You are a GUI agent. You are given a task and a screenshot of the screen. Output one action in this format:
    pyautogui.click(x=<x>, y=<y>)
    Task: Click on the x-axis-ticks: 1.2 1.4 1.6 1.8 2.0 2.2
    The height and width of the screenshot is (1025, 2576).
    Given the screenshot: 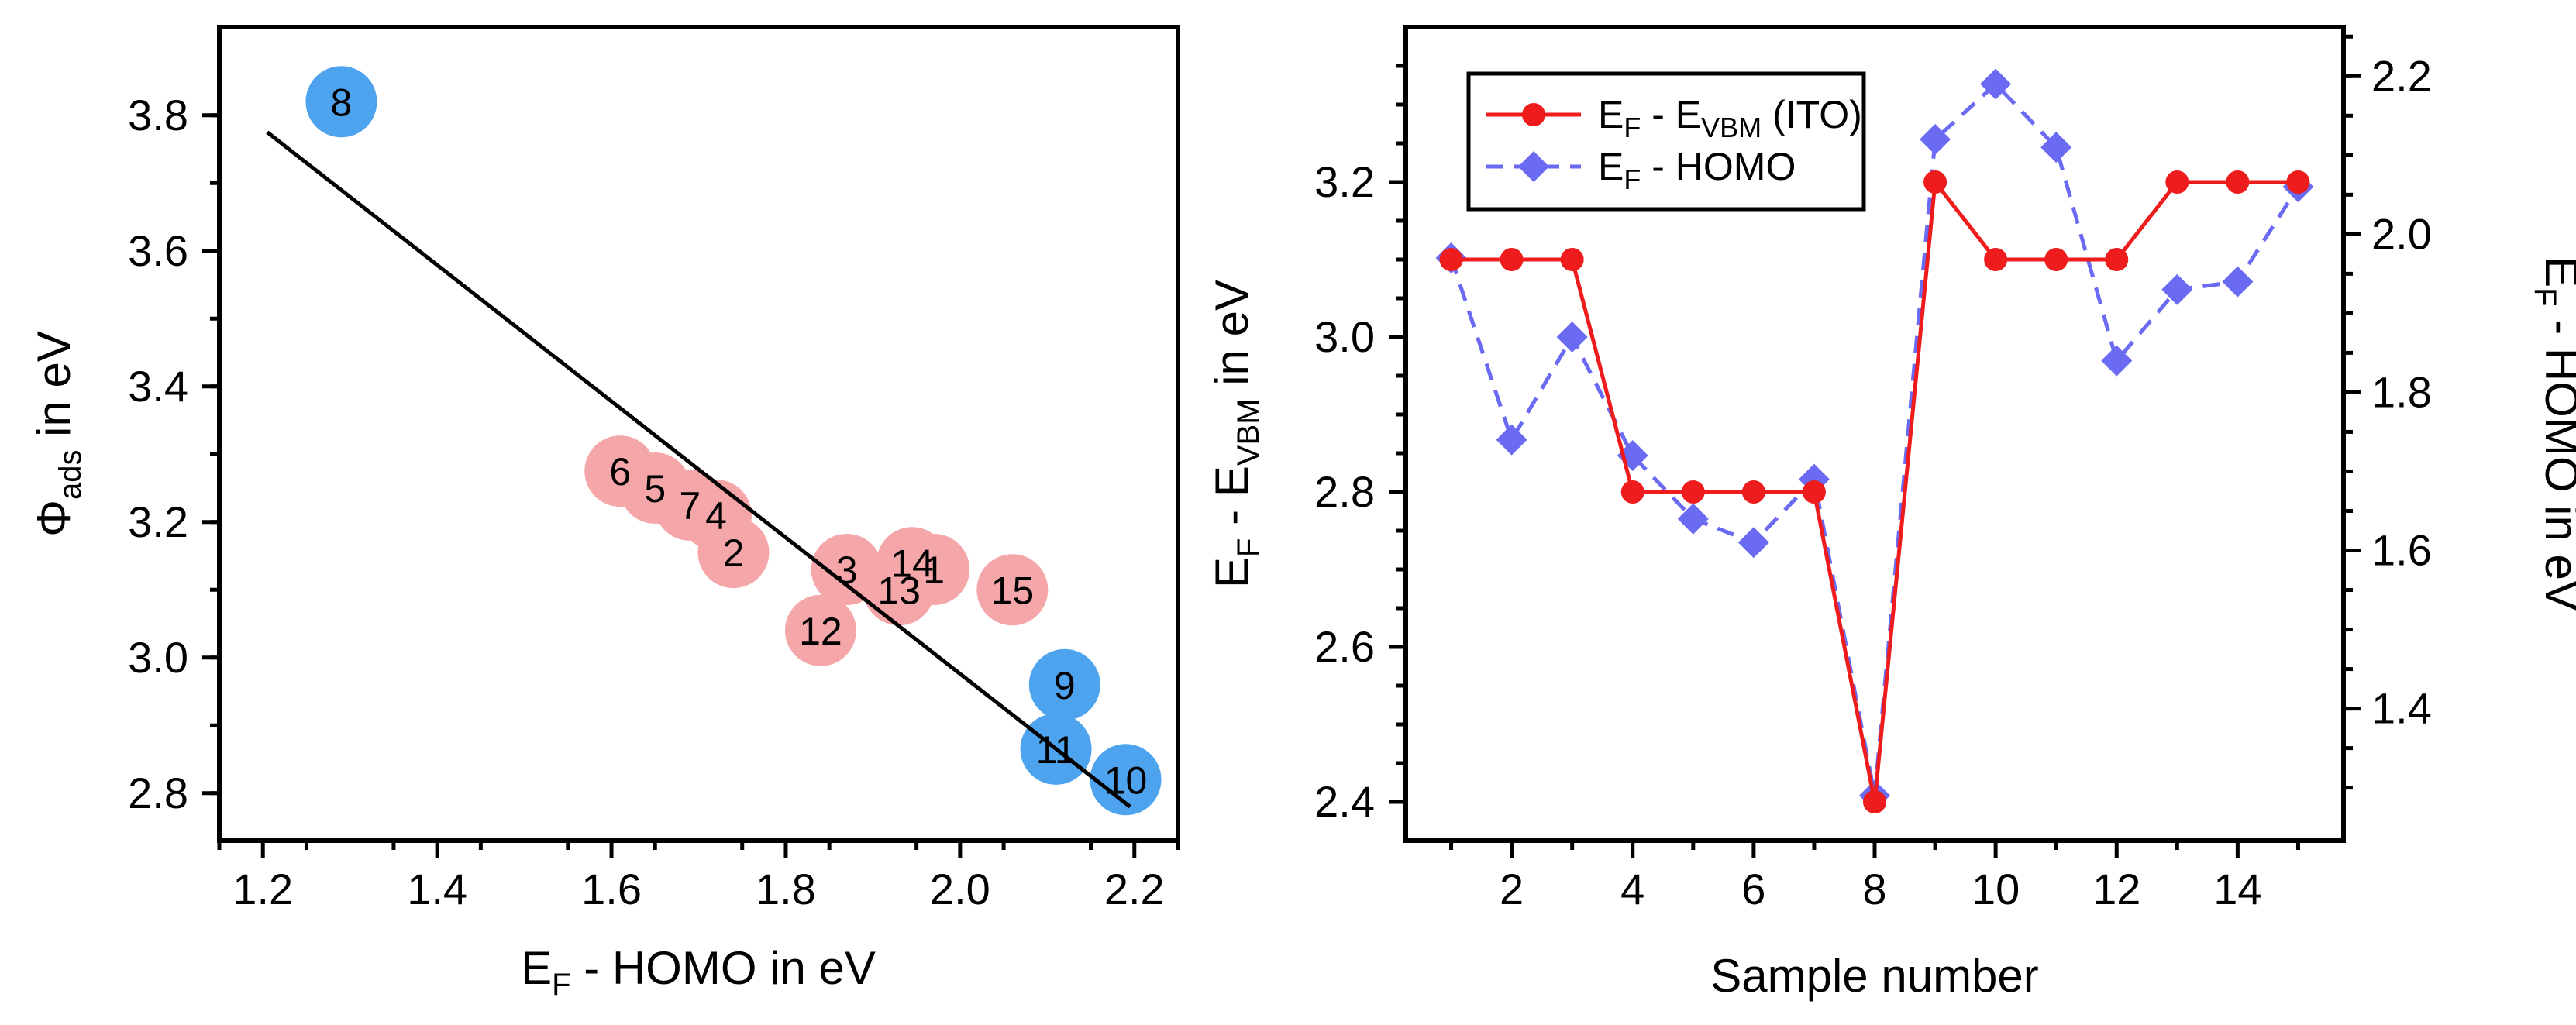 What is the action you would take?
    pyautogui.click(x=698, y=877)
    